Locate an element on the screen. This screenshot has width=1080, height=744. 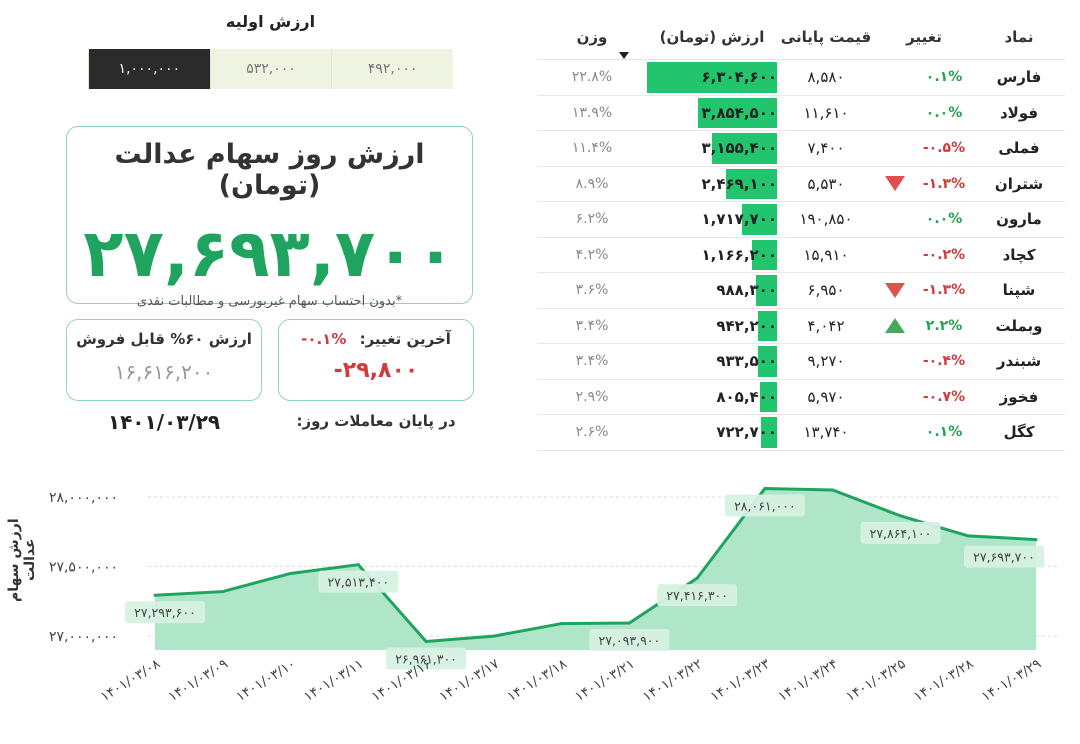
table-row: شبندر -۰.۴% ۹,۲۷۰ ۹۳۳,۵۰۰ ۳.۴% is located at coordinates (801, 362).